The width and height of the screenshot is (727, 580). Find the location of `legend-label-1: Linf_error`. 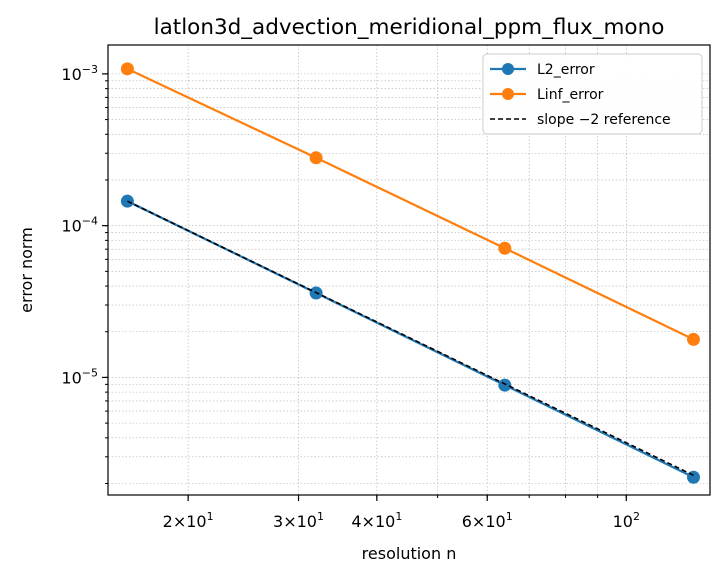

legend-label-1: Linf_error is located at coordinates (570, 95).